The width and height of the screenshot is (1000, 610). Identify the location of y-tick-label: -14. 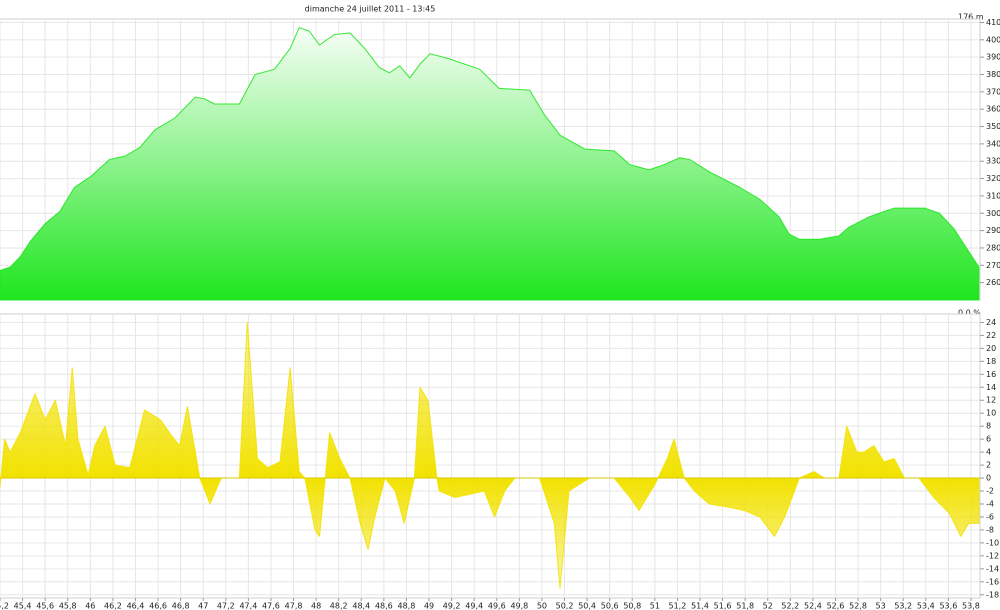
(992, 568).